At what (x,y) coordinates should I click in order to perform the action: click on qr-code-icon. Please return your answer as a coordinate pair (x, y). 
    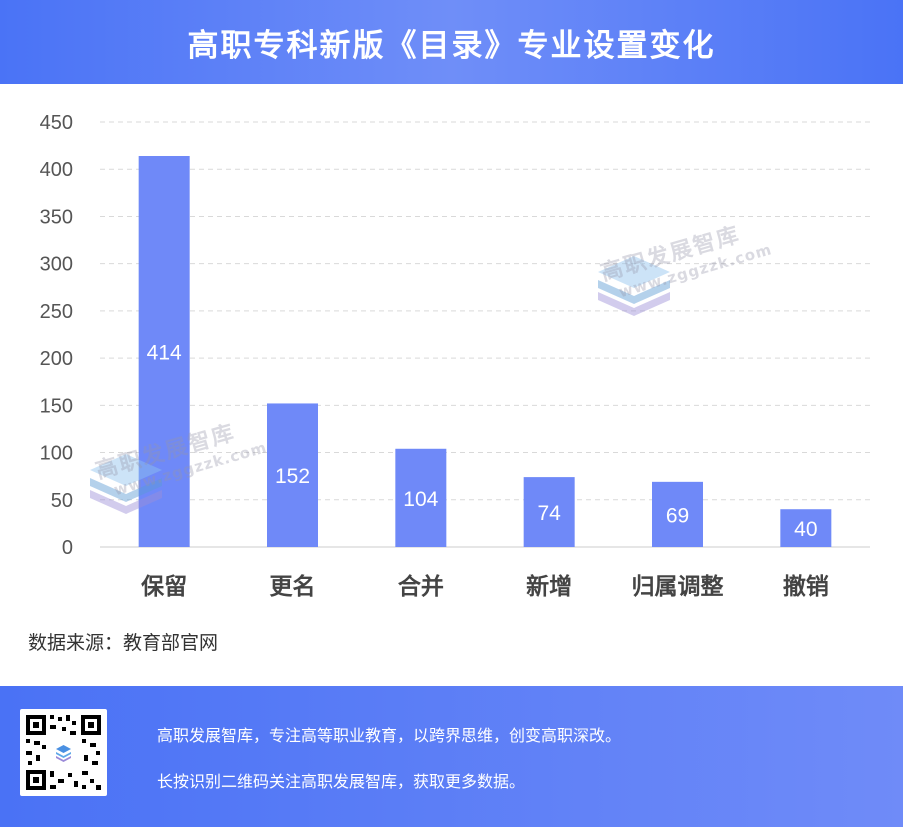
    Looking at the image, I should click on (63, 752).